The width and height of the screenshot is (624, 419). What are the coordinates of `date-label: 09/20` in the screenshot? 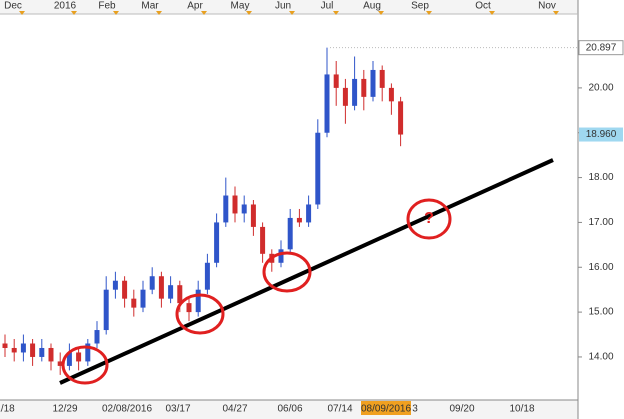 It's located at (461, 409).